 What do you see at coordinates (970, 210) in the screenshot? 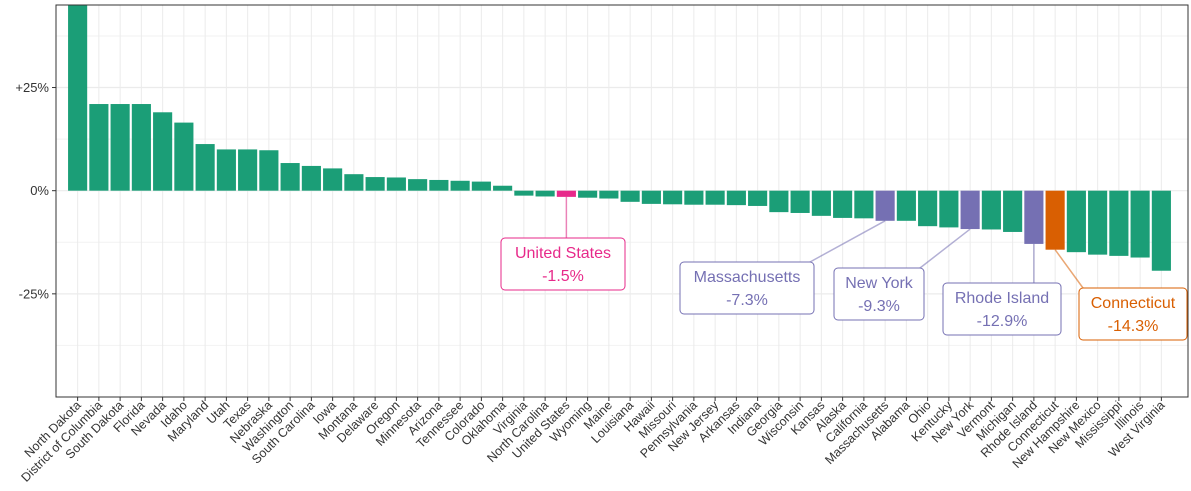
I see `bar-new-york` at bounding box center [970, 210].